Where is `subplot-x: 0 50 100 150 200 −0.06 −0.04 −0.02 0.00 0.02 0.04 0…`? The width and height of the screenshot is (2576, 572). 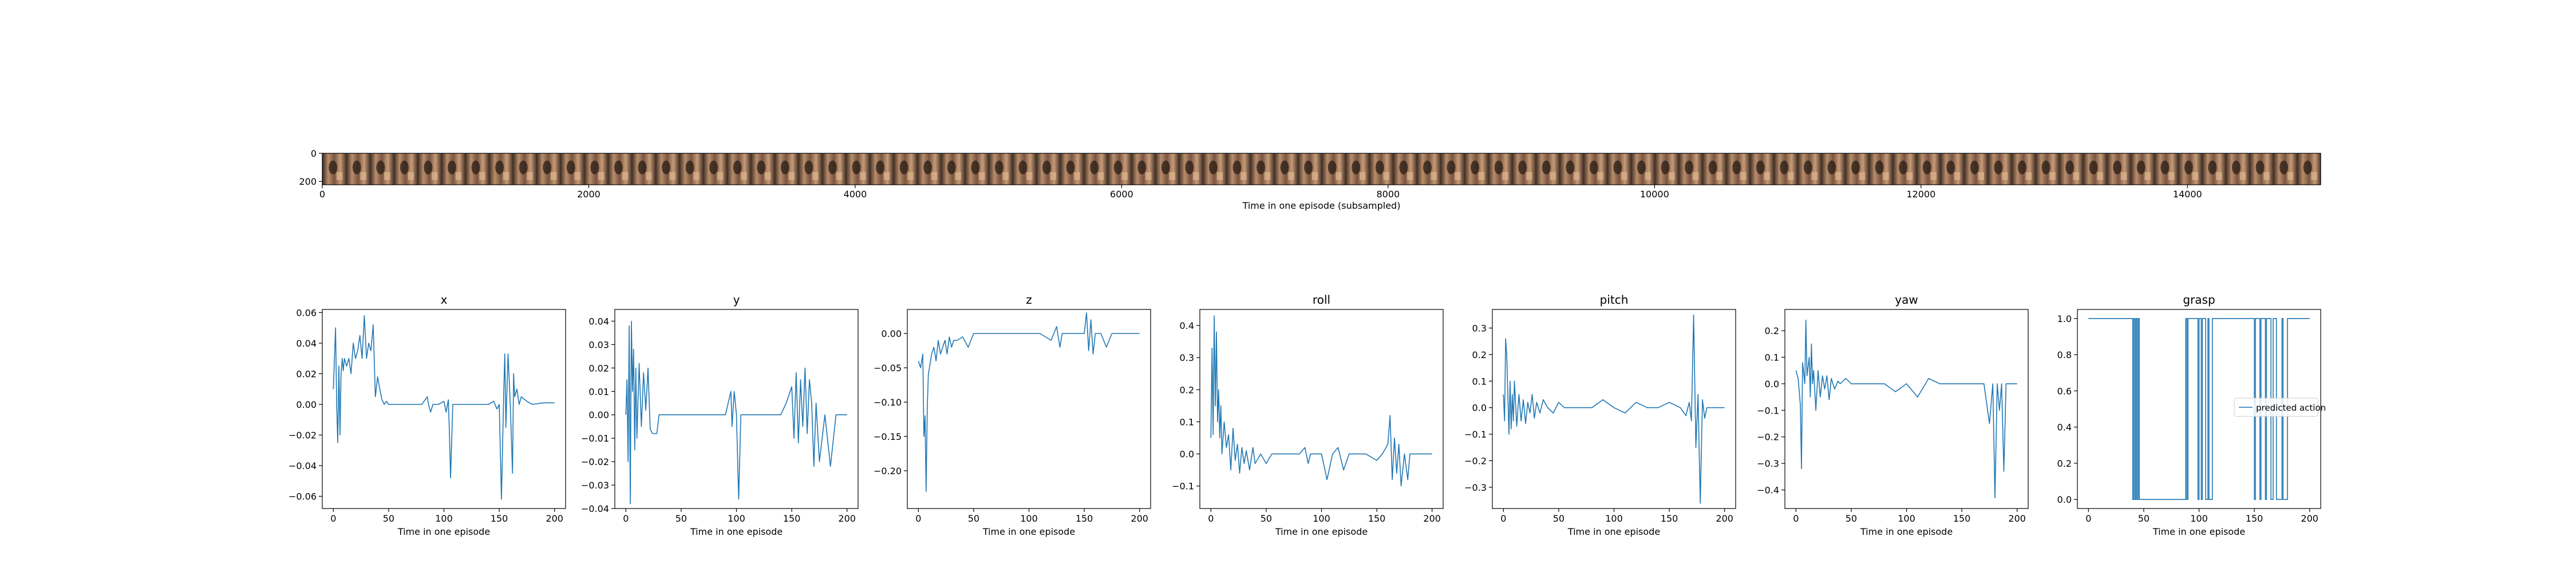
subplot-x: 0 50 100 150 200 −0.06 −0.04 −0.02 0.00 0.02 0.04 0… is located at coordinates (427, 415).